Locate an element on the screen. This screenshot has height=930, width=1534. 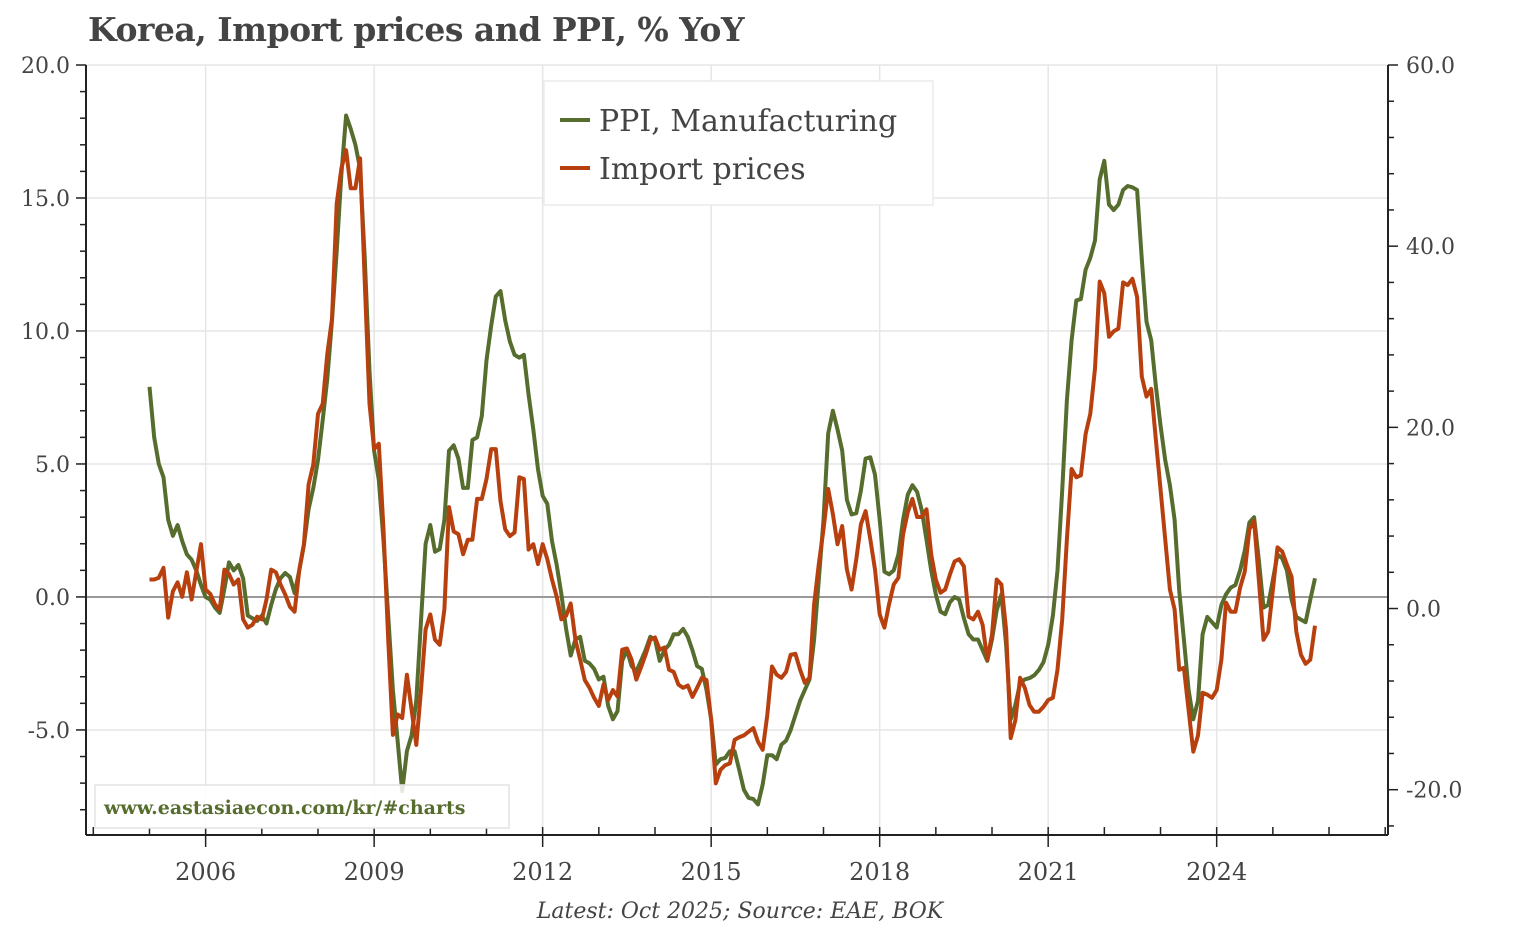
watermark: www.eastasiaecon.com/kr/#charts is located at coordinates (302, 806).